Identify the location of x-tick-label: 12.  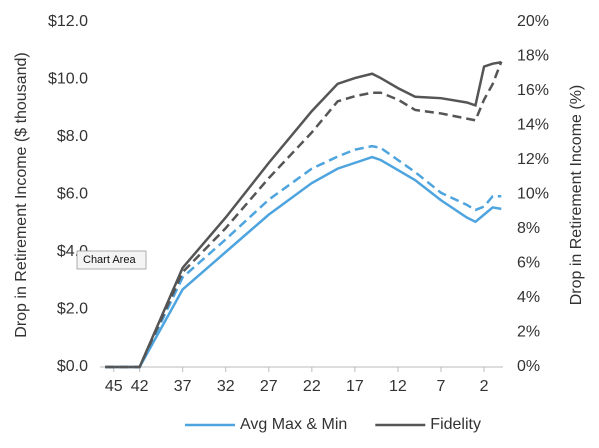
(398, 386).